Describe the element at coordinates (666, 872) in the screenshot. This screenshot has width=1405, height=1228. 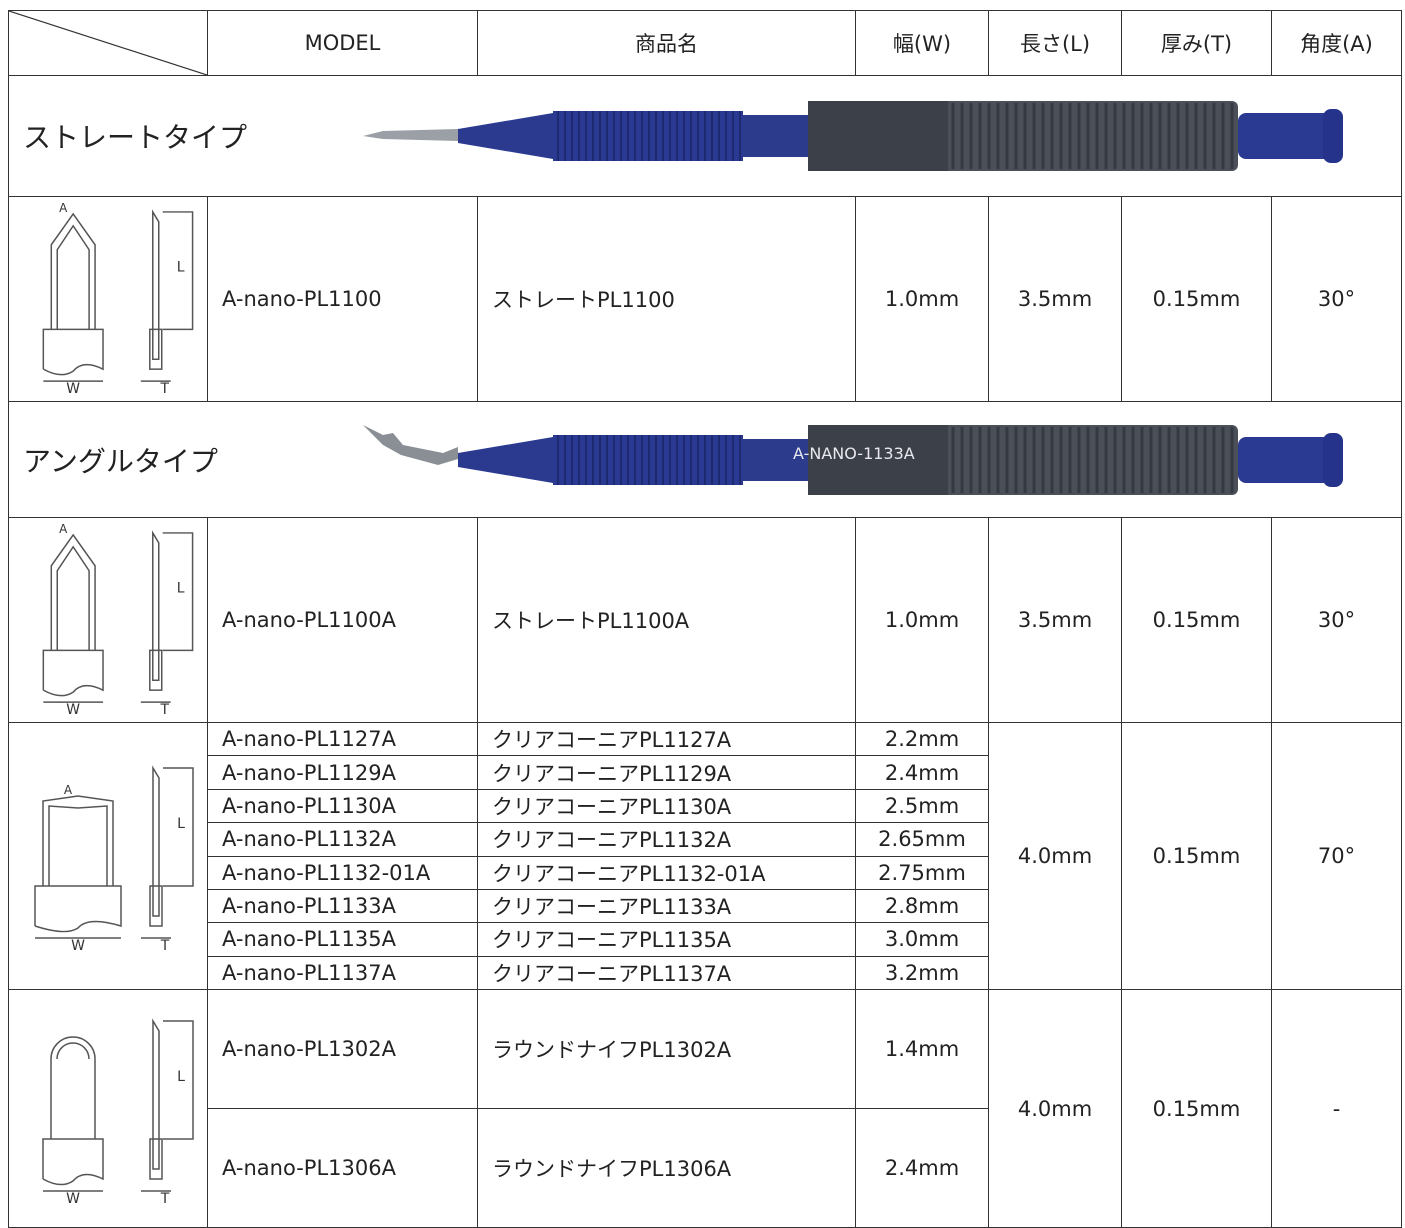
I see `name-cell: クリアコーニアPL1132-01A` at that location.